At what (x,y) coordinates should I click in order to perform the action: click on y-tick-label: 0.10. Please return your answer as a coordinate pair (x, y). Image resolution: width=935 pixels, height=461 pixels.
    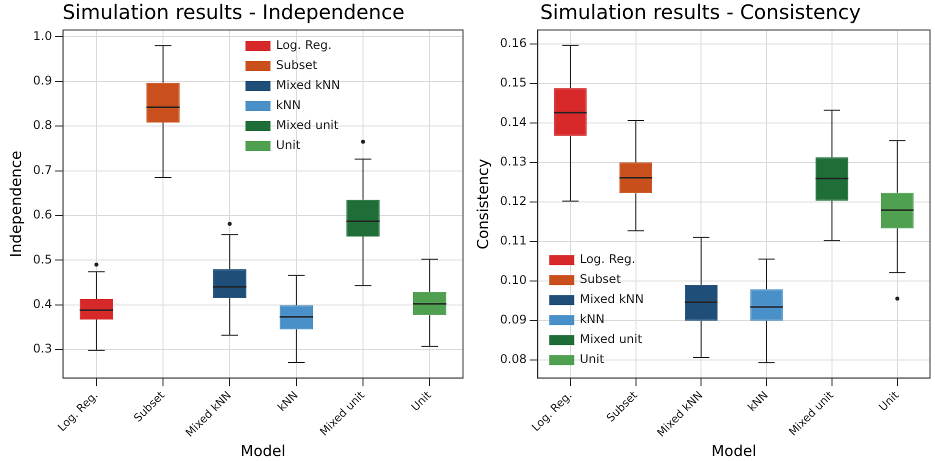
    Looking at the image, I should click on (513, 280).